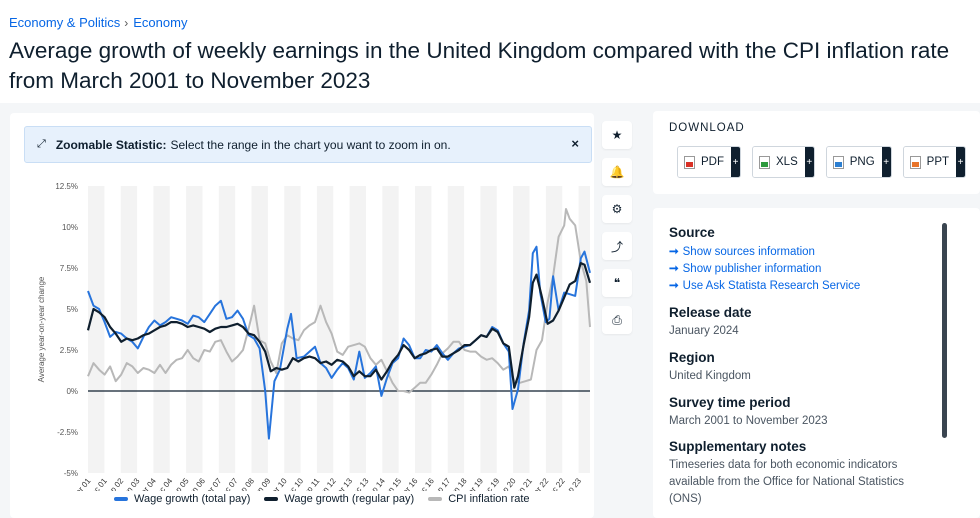 This screenshot has height=518, width=980. What do you see at coordinates (748, 421) in the screenshot?
I see `survey-period-value: March 2001 to November 2023` at bounding box center [748, 421].